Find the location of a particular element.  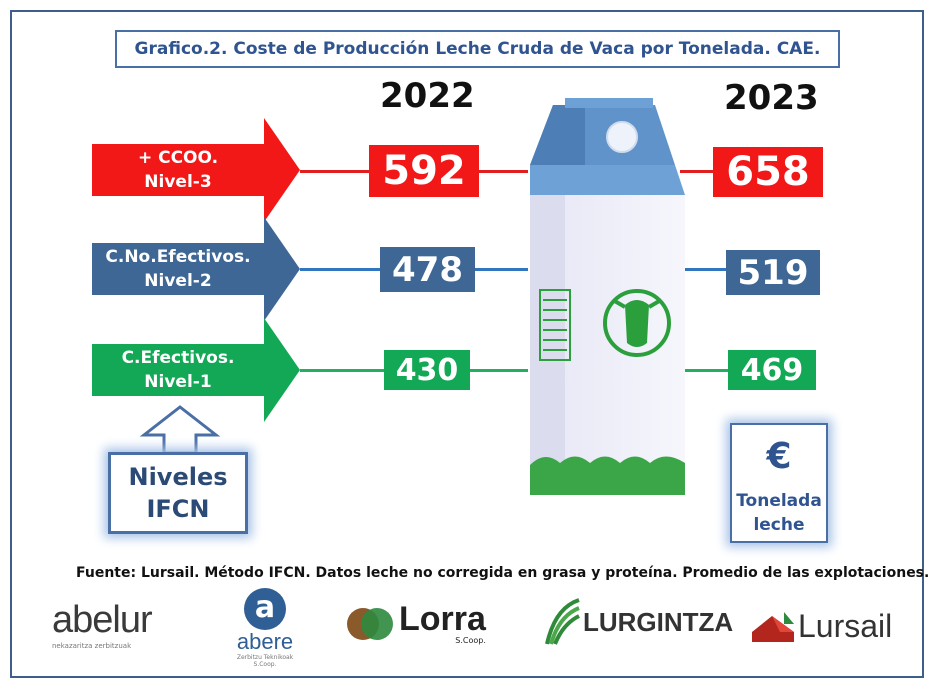

connector-nivel-2-2022-right is located at coordinates (501, 269).